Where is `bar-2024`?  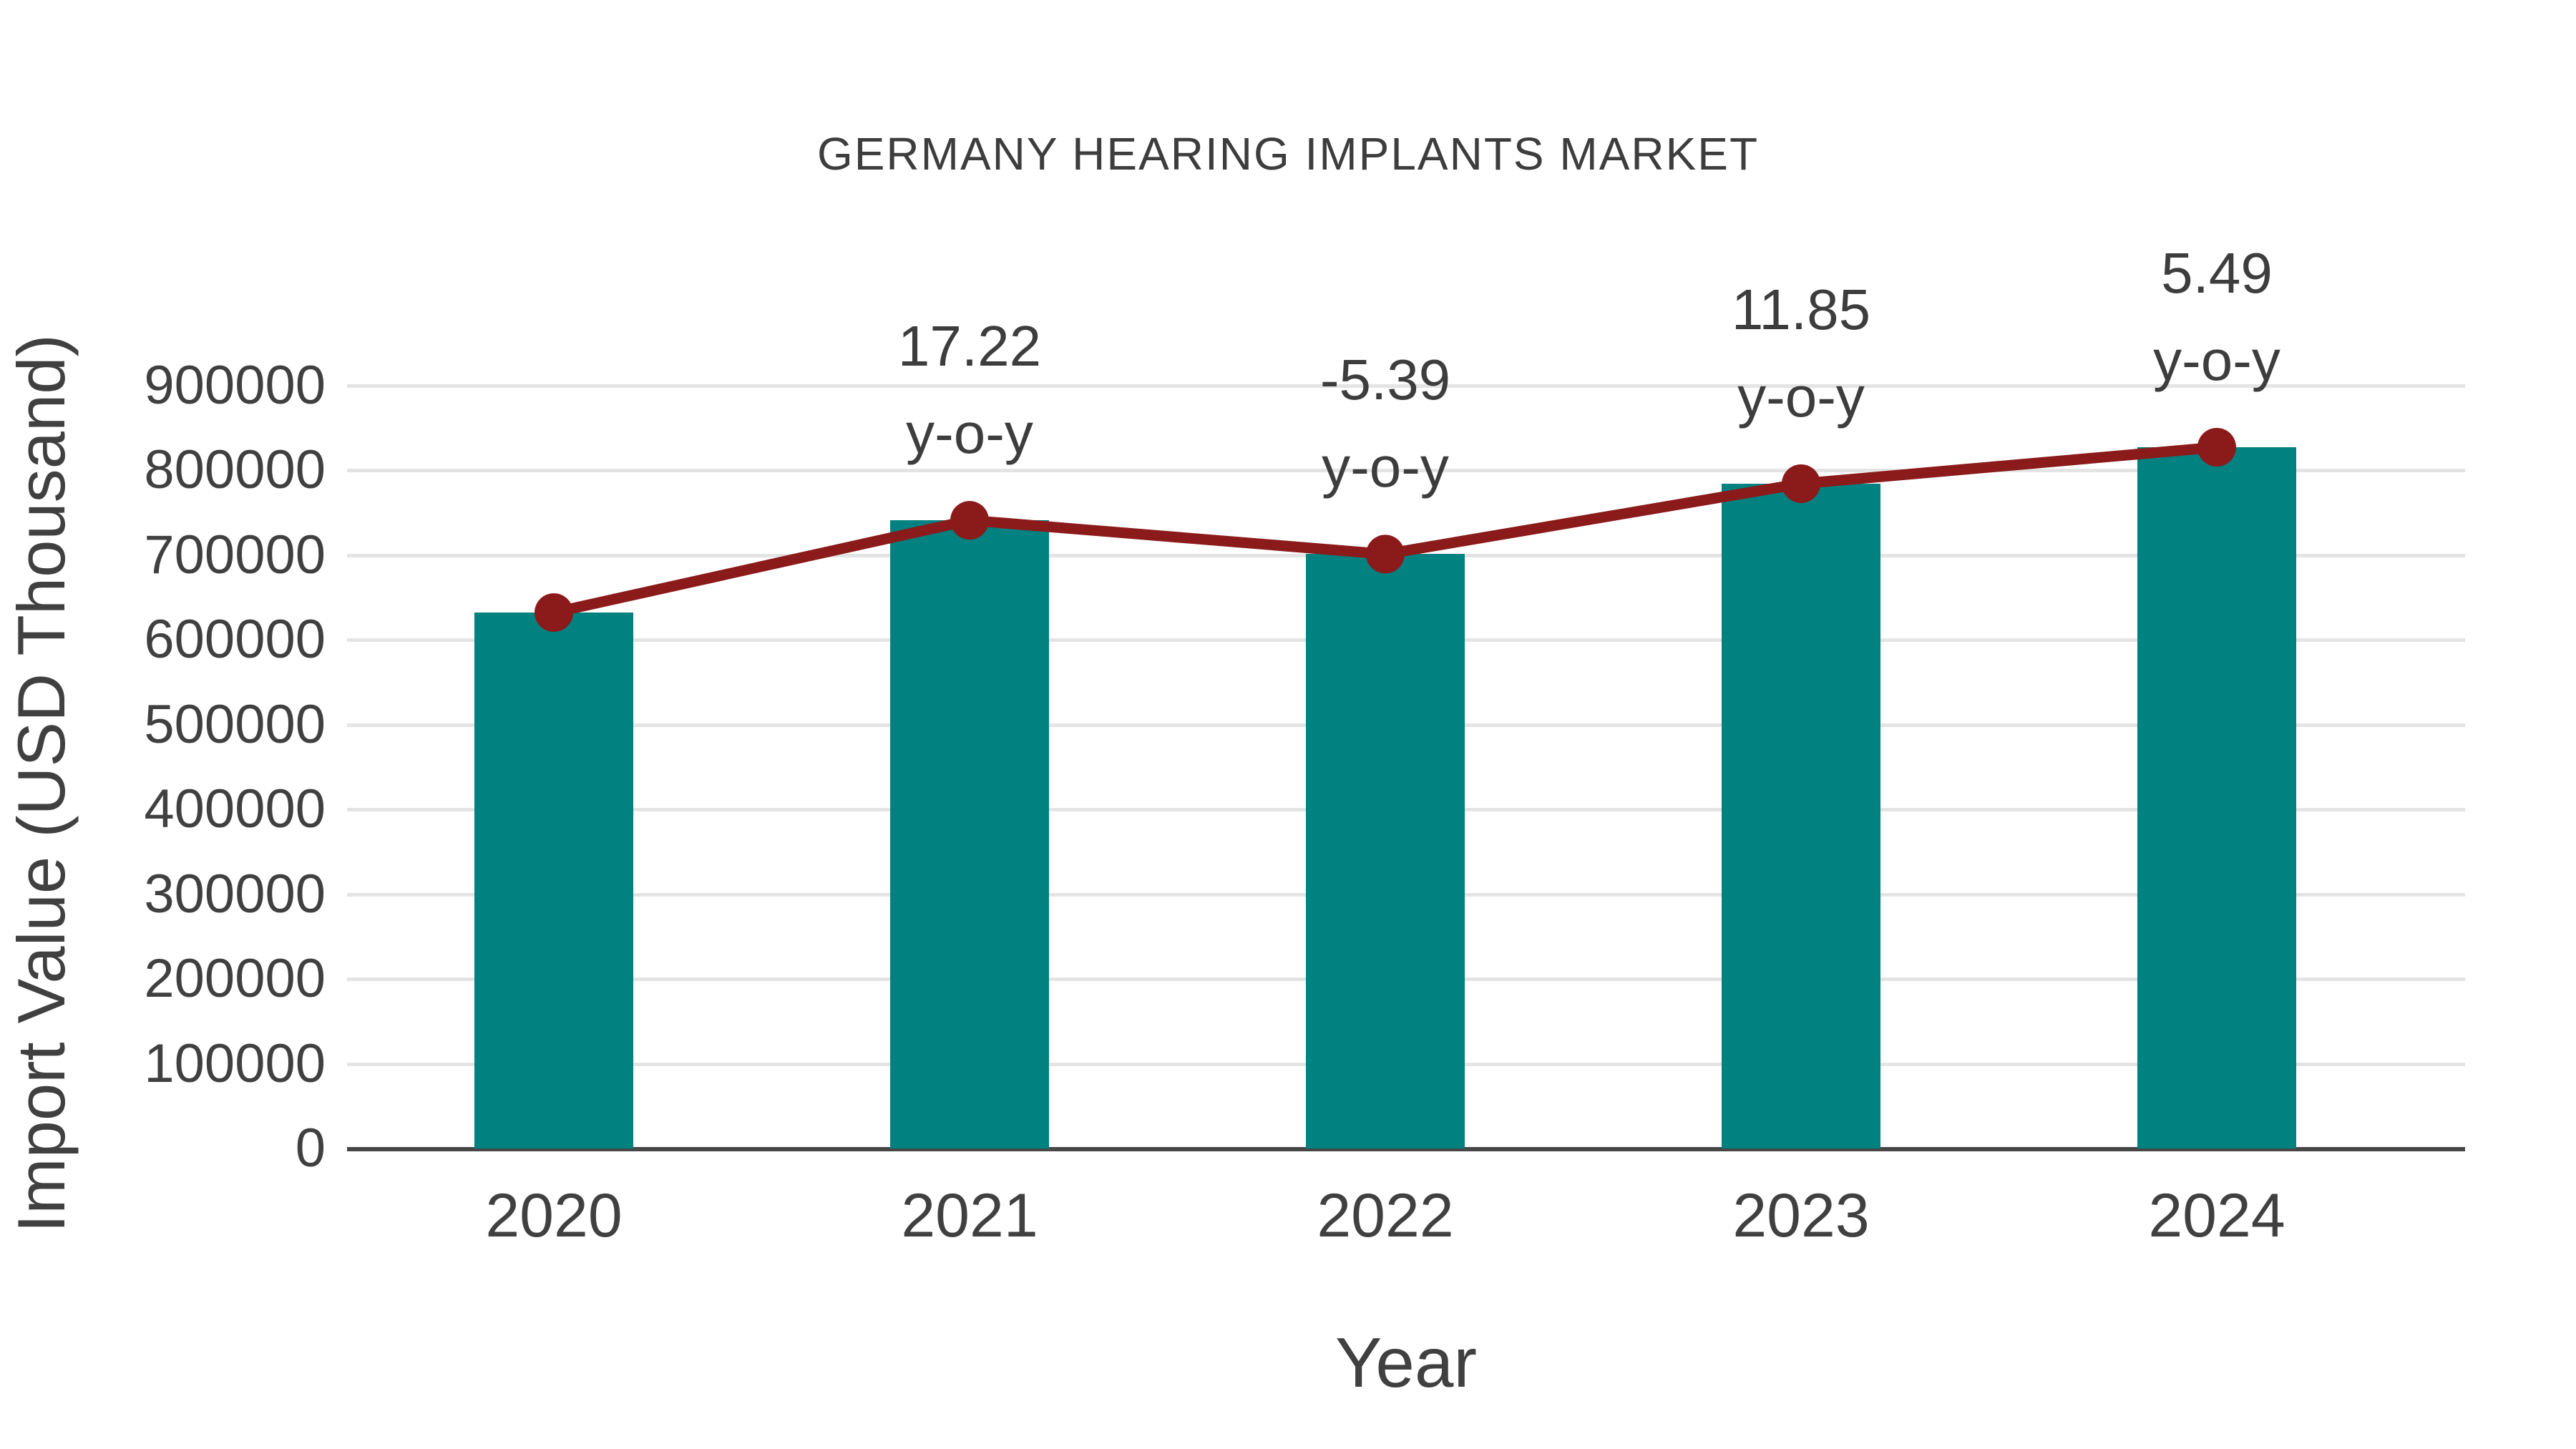 bar-2024 is located at coordinates (2216, 797).